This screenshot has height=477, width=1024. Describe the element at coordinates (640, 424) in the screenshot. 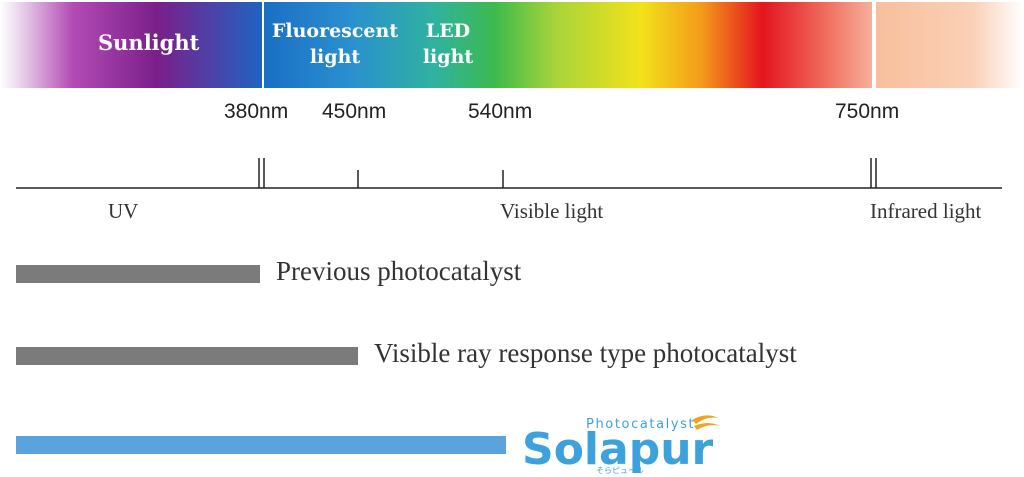

I see `logo-tagline: Photocatalyst` at that location.